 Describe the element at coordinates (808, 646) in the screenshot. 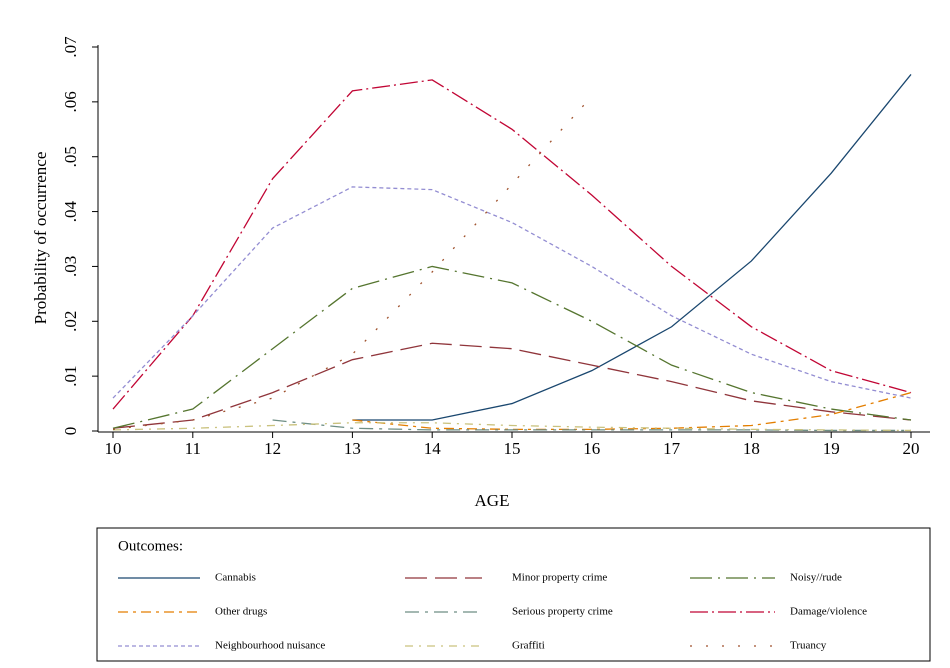

I see `legend-label: Truancy` at that location.